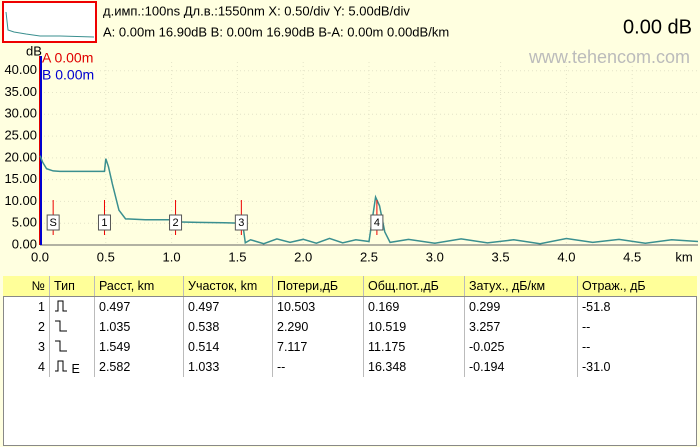  I want to click on cursor-label: B 0.00m, so click(68, 75).